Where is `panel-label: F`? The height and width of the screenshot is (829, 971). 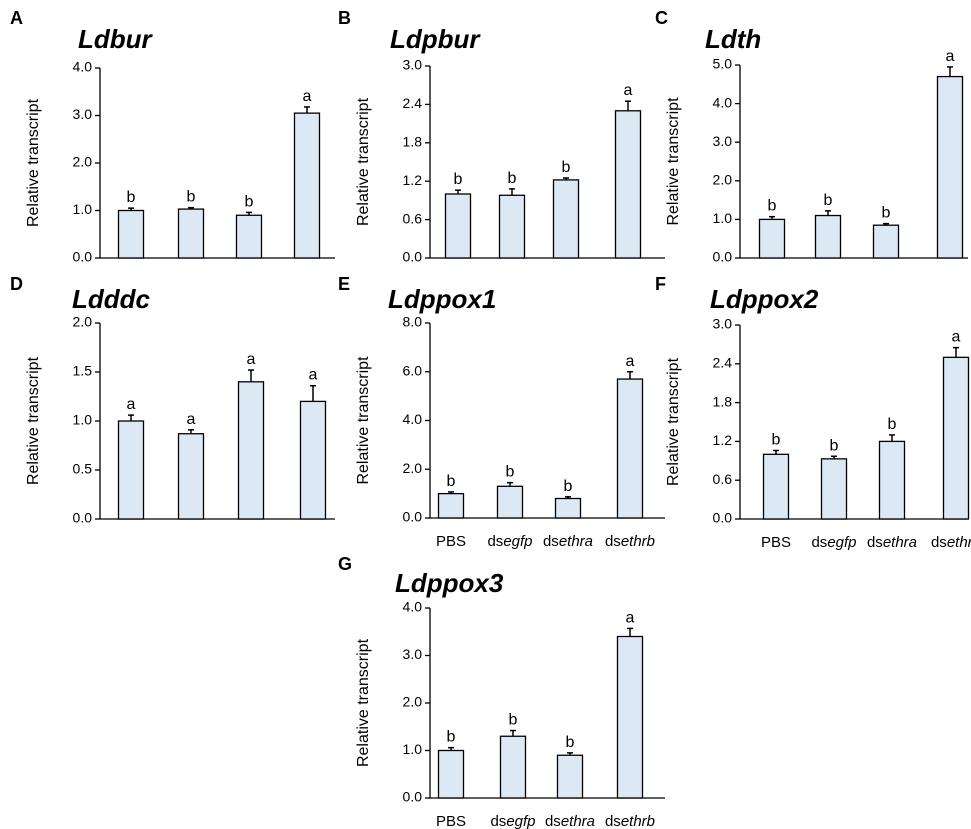 panel-label: F is located at coordinates (660, 284).